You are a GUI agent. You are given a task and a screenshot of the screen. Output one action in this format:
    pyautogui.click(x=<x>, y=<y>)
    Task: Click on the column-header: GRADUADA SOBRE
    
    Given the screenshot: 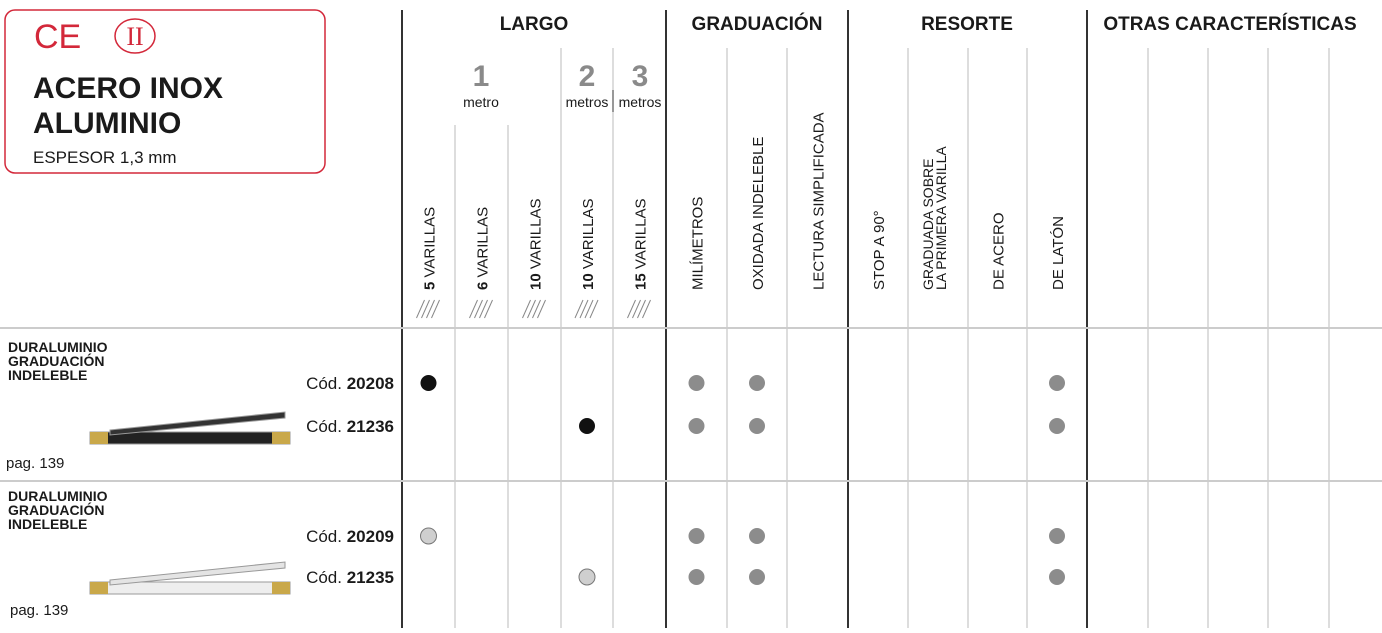 What is the action you would take?
    pyautogui.click(x=928, y=224)
    